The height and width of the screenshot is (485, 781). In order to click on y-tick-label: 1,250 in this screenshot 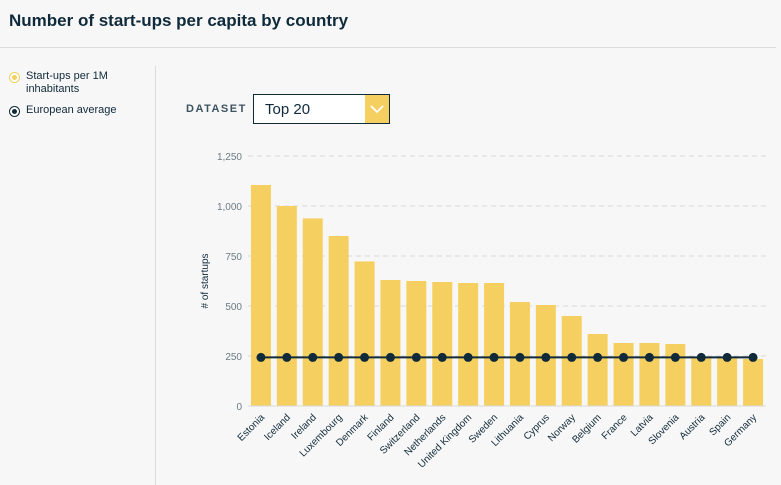, I will do `click(229, 157)`.